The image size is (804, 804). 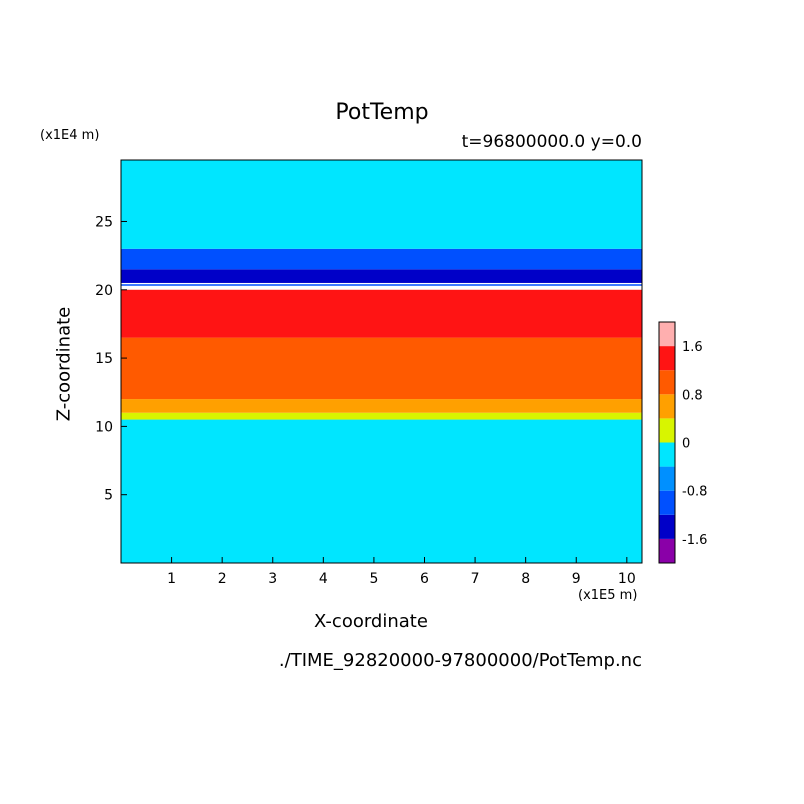 I want to click on y-tick-label: 20, so click(x=104, y=291).